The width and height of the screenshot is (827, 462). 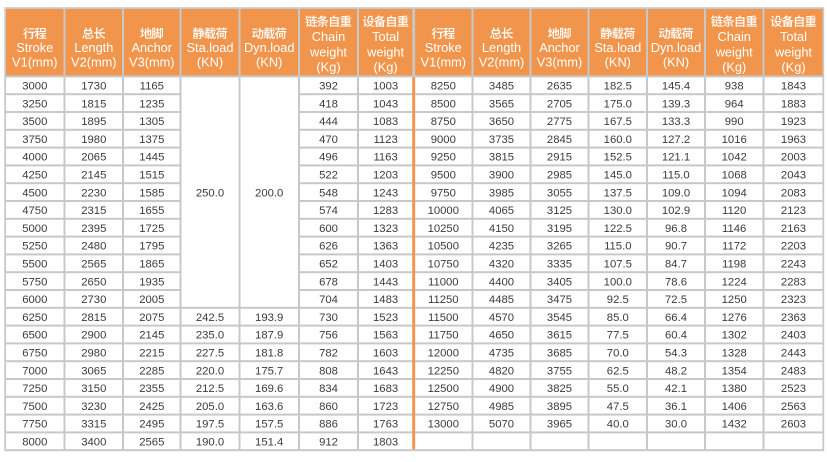 I want to click on svg-text: 30.0, so click(x=676, y=425).